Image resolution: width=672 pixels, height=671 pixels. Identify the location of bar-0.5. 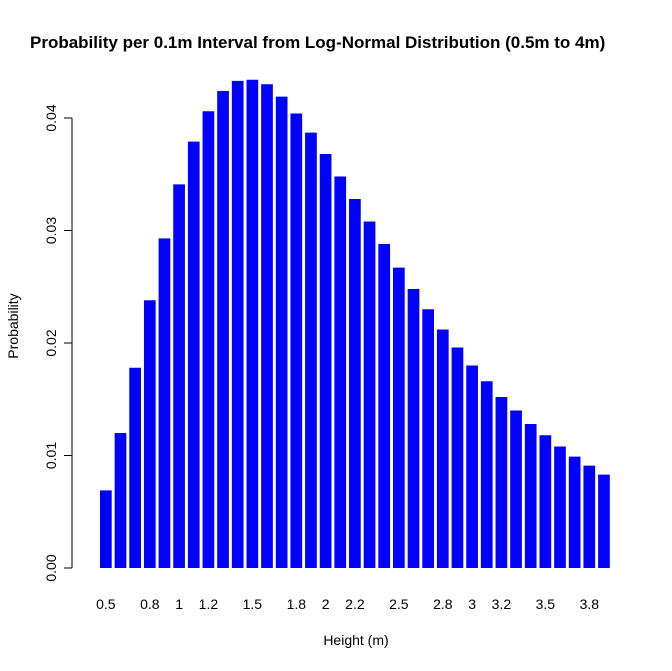
(106, 529).